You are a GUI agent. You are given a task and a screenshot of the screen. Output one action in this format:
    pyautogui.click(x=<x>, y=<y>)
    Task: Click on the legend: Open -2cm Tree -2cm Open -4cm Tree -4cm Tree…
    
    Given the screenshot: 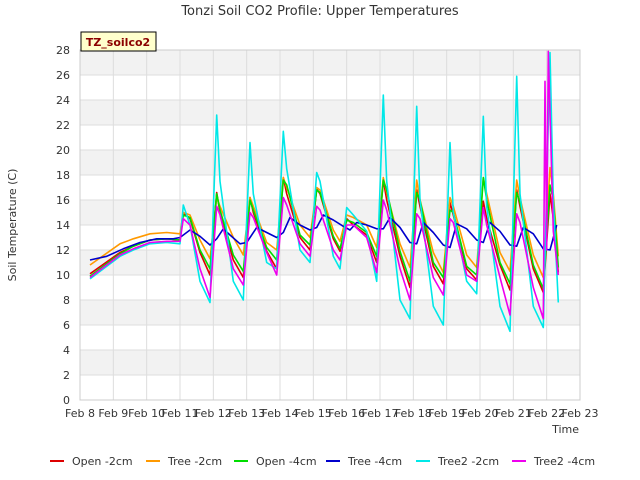 What is the action you would take?
    pyautogui.click(x=320, y=461)
    